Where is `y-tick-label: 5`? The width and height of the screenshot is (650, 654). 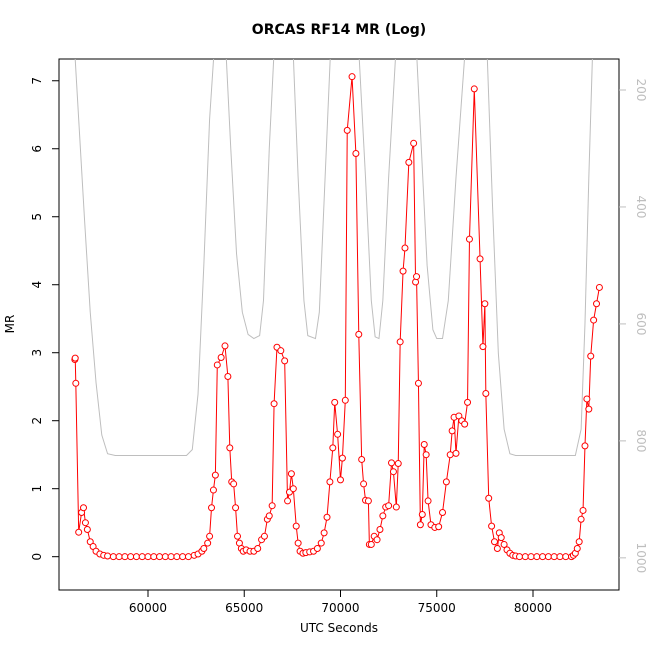
y-tick-label: 5 is located at coordinates (37, 217).